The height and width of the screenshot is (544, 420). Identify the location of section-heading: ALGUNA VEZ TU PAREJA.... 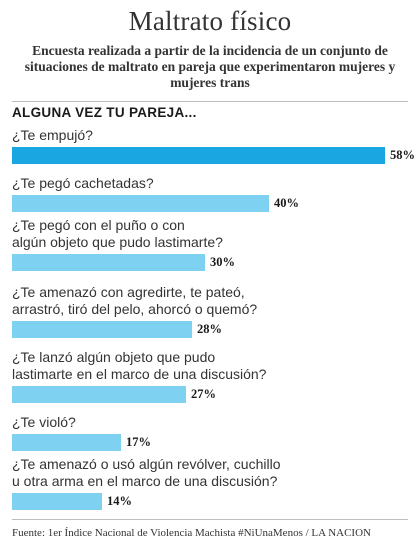
(104, 112).